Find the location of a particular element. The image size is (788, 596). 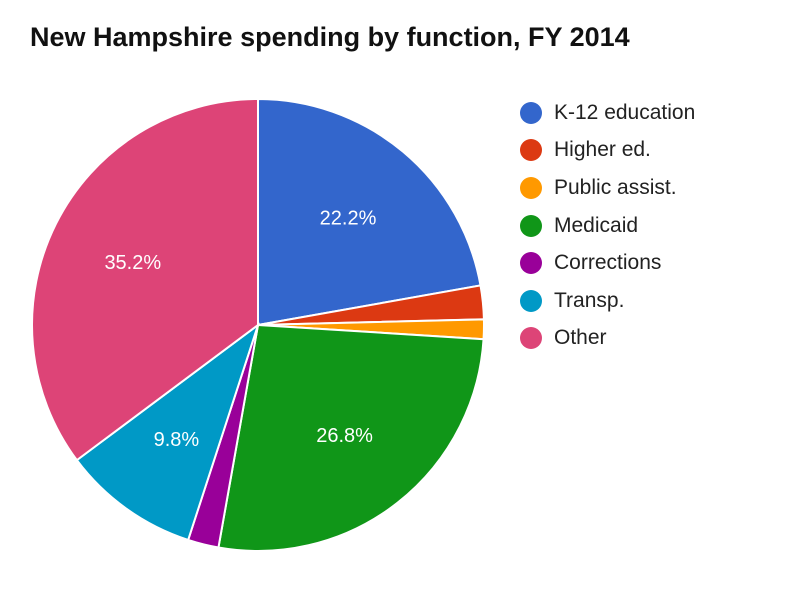

legend-label: Medicaid is located at coordinates (596, 225).